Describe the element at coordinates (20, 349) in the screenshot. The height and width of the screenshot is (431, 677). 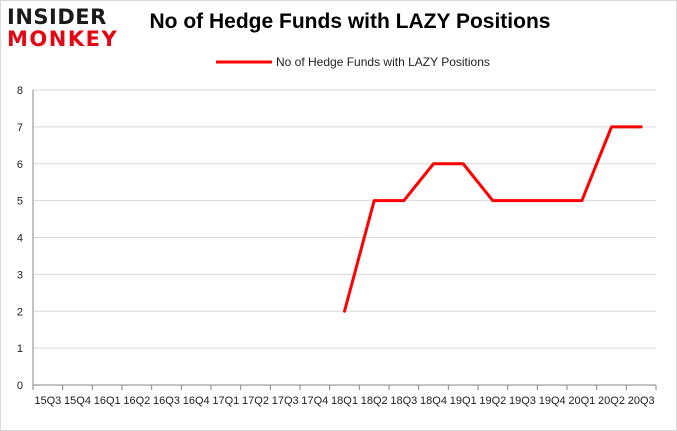
I see `y-tick-label: 1` at that location.